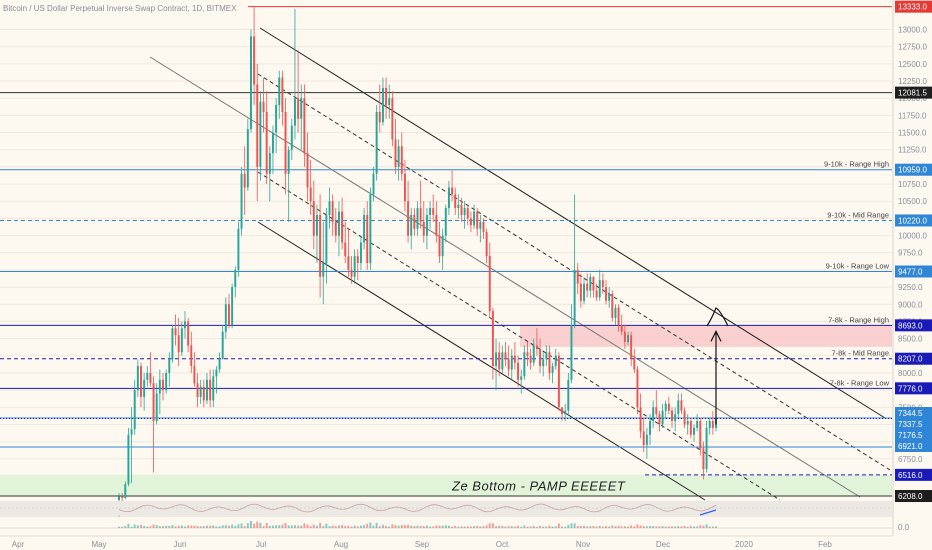 This screenshot has width=932, height=550. Describe the element at coordinates (912, 236) in the screenshot. I see `y-tick-label: 10000.0` at that location.